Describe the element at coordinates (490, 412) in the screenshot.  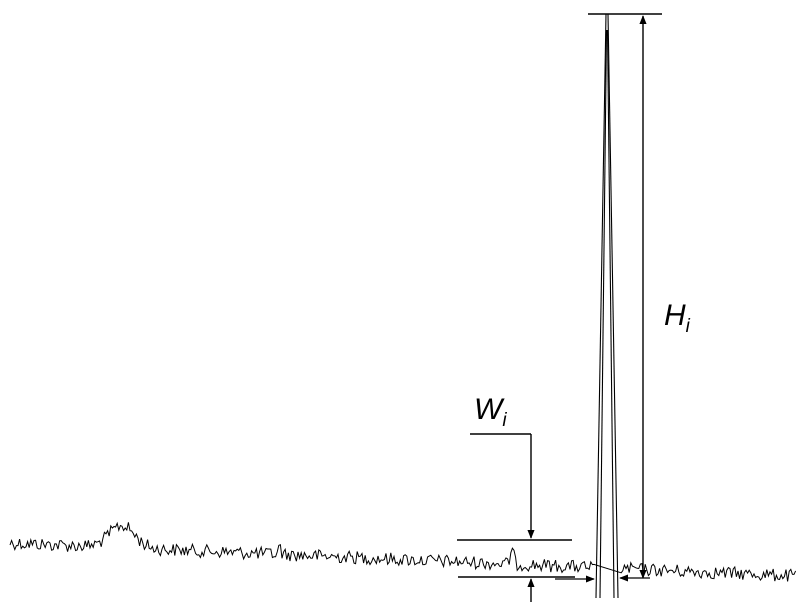
I see `width-label: Wi` at that location.